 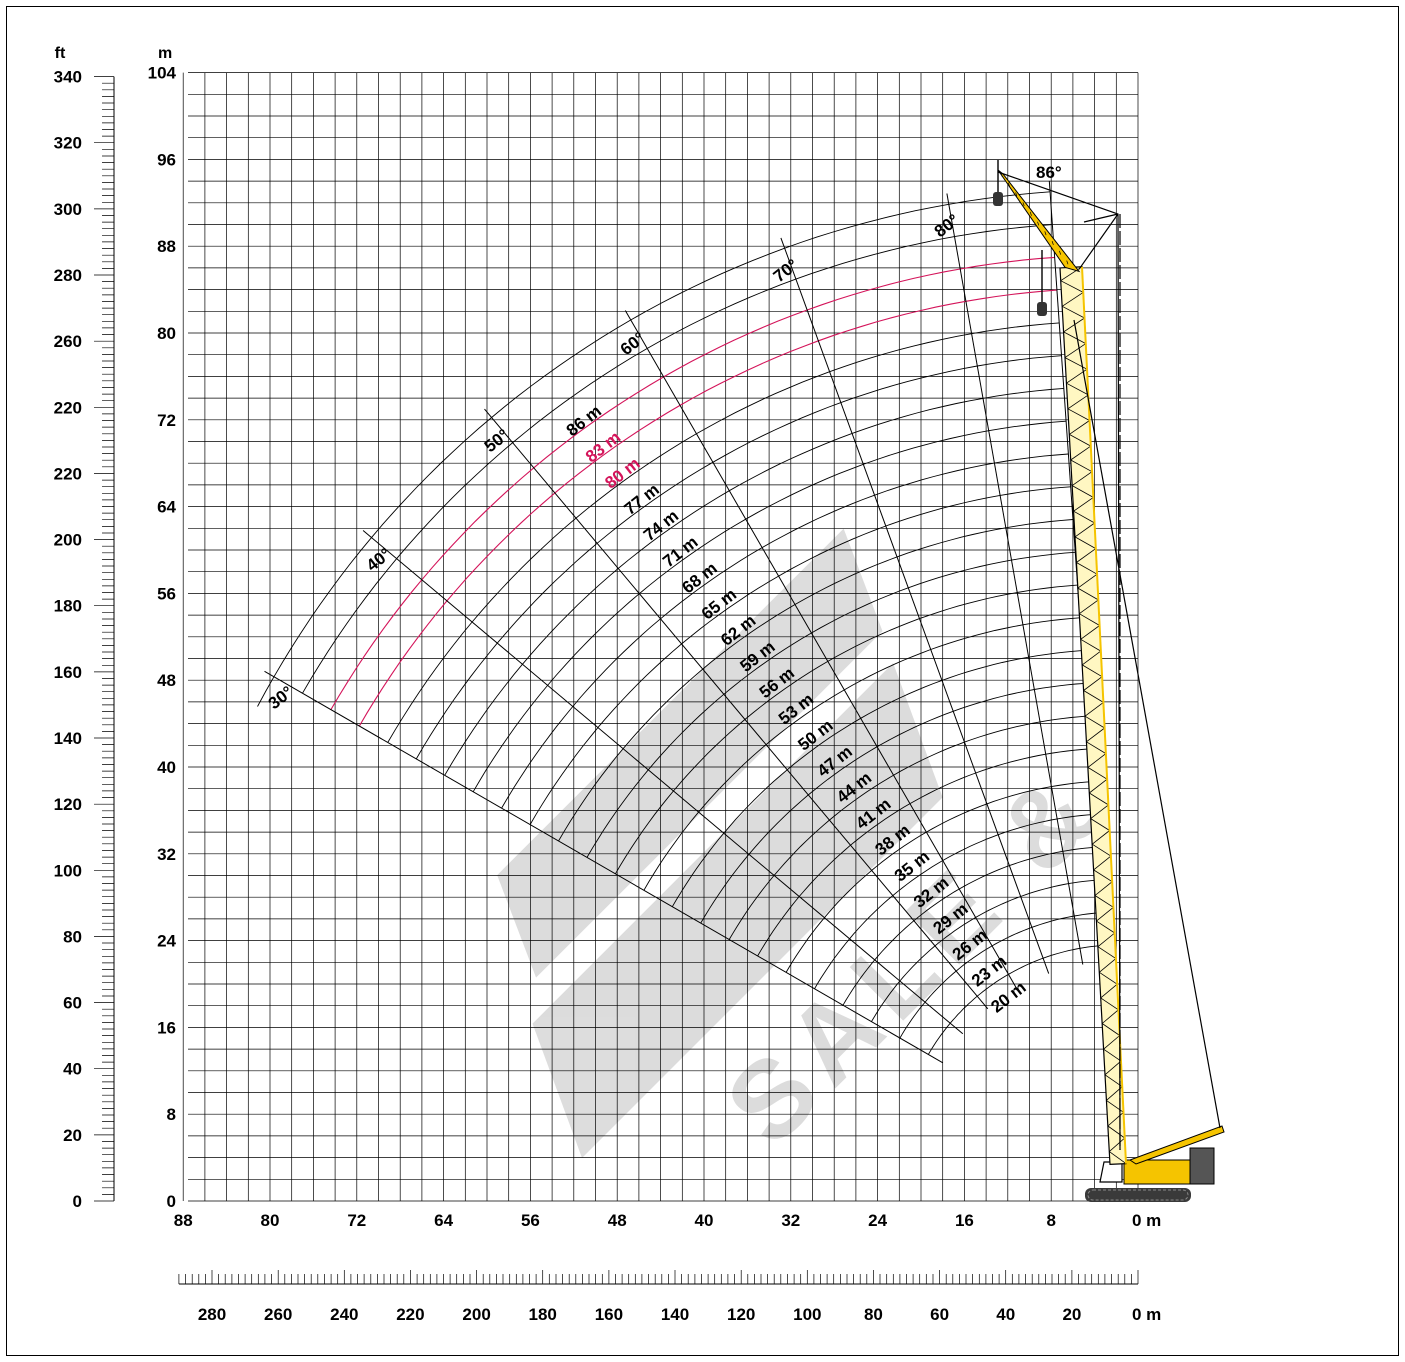 What do you see at coordinates (68, 341) in the screenshot?
I see `ft-axis-tick-label: 260` at bounding box center [68, 341].